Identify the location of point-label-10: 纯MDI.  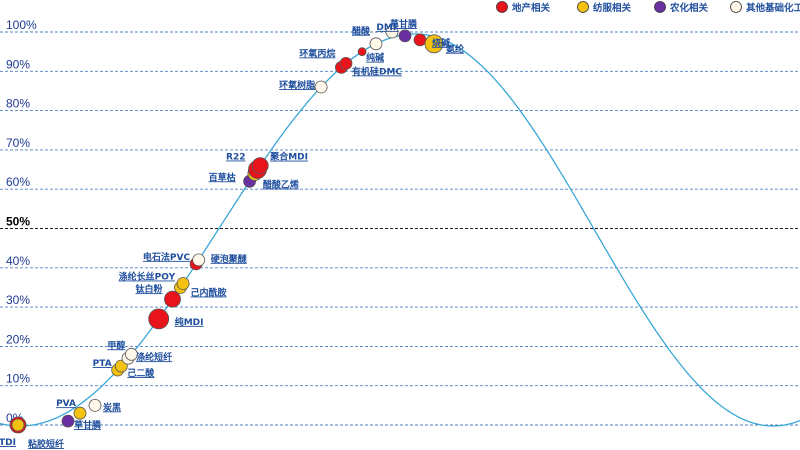
(189, 322).